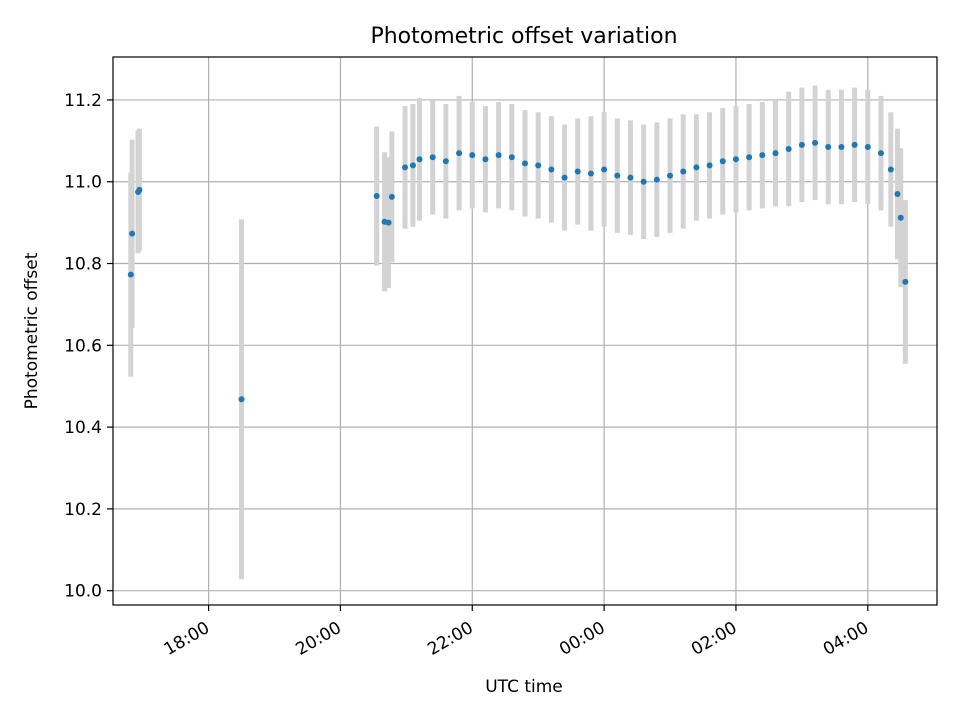  Describe the element at coordinates (83, 510) in the screenshot. I see `y-tick-label: 10.2` at that location.